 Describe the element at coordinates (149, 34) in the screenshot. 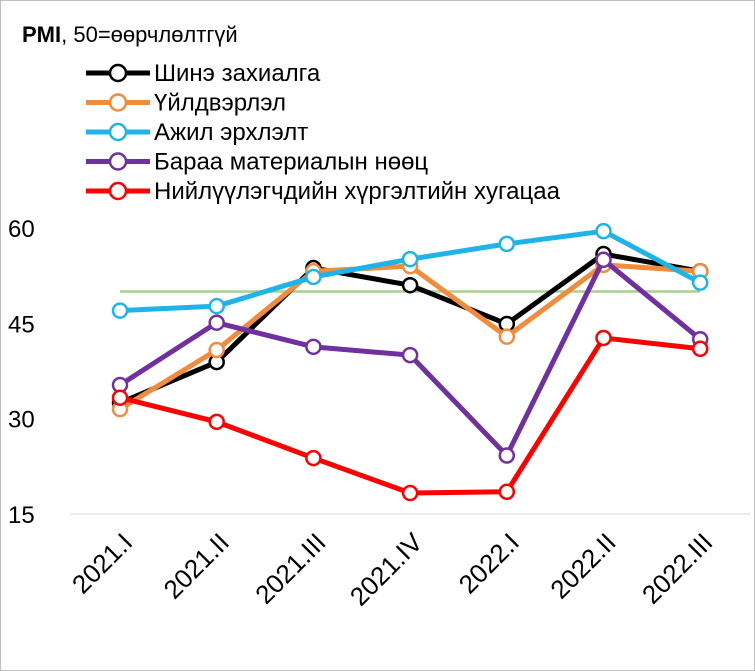

I see `title-rest: , 50=өөрчлөлтгүй` at that location.